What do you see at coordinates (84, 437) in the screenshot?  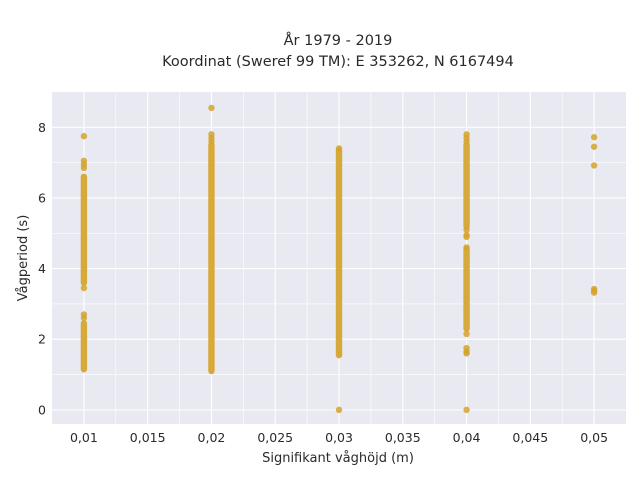 I see `x-tick-label: 0,01` at bounding box center [84, 437].